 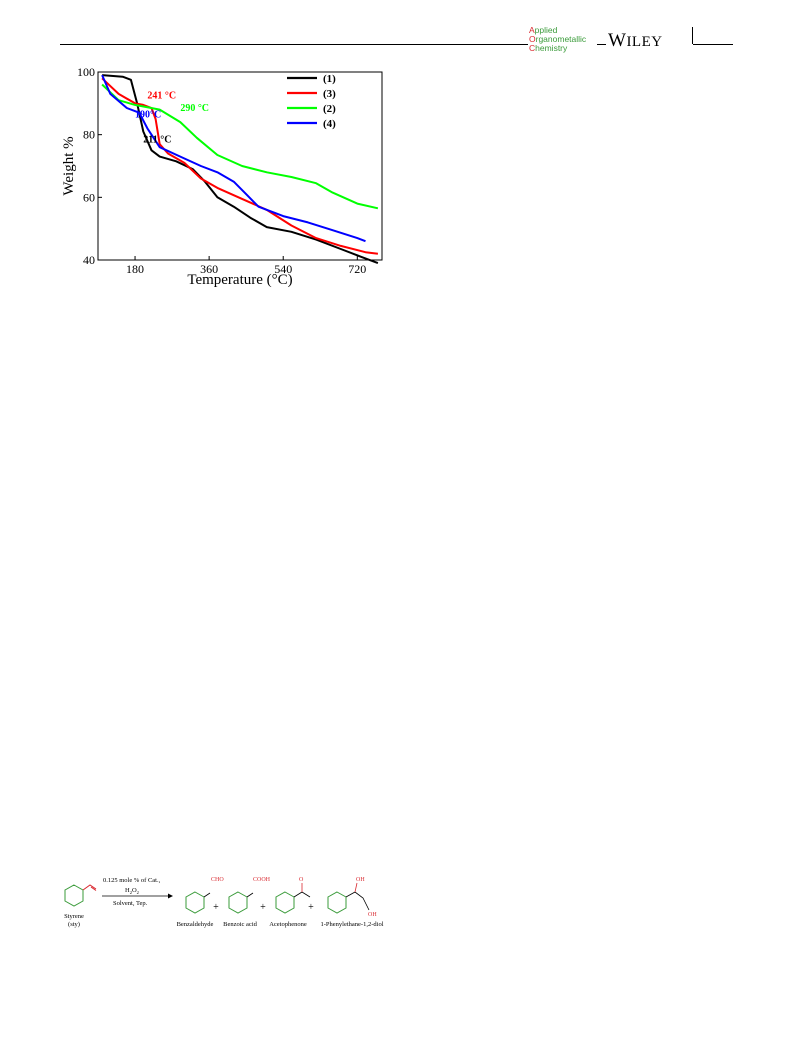 What do you see at coordinates (635, 40) in the screenshot?
I see `publisher-logo: WILEY` at bounding box center [635, 40].